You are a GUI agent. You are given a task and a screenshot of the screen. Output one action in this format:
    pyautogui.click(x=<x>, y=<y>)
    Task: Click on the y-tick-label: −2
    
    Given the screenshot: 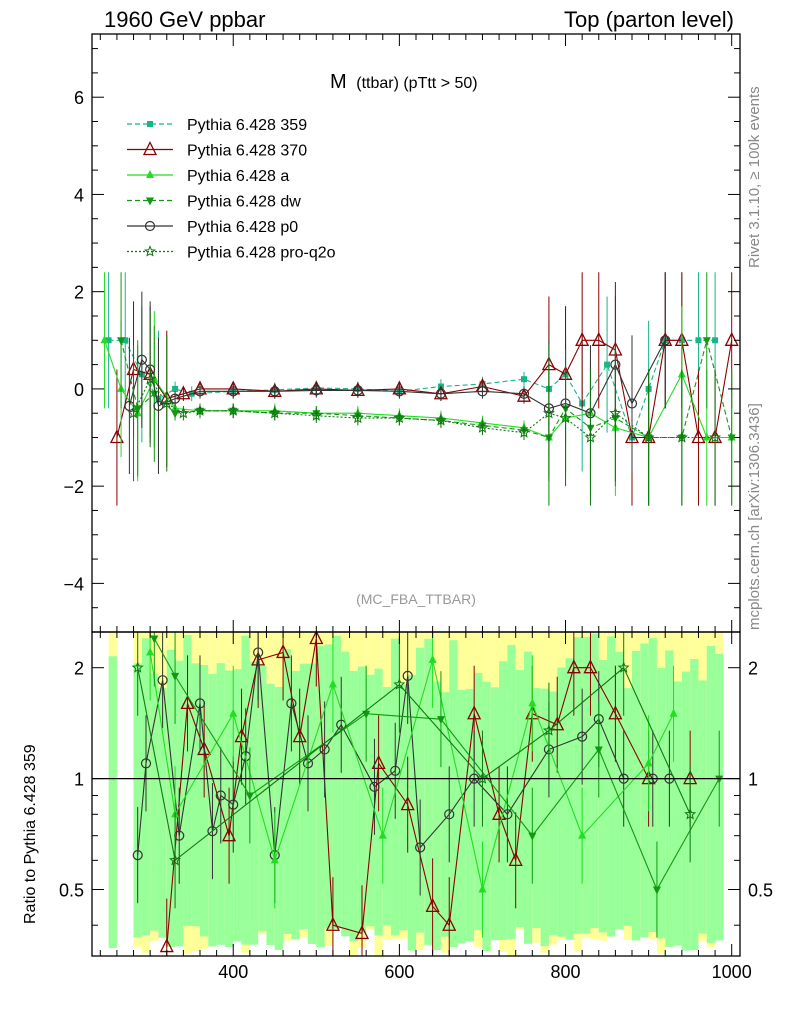 What is the action you would take?
    pyautogui.click(x=73, y=487)
    